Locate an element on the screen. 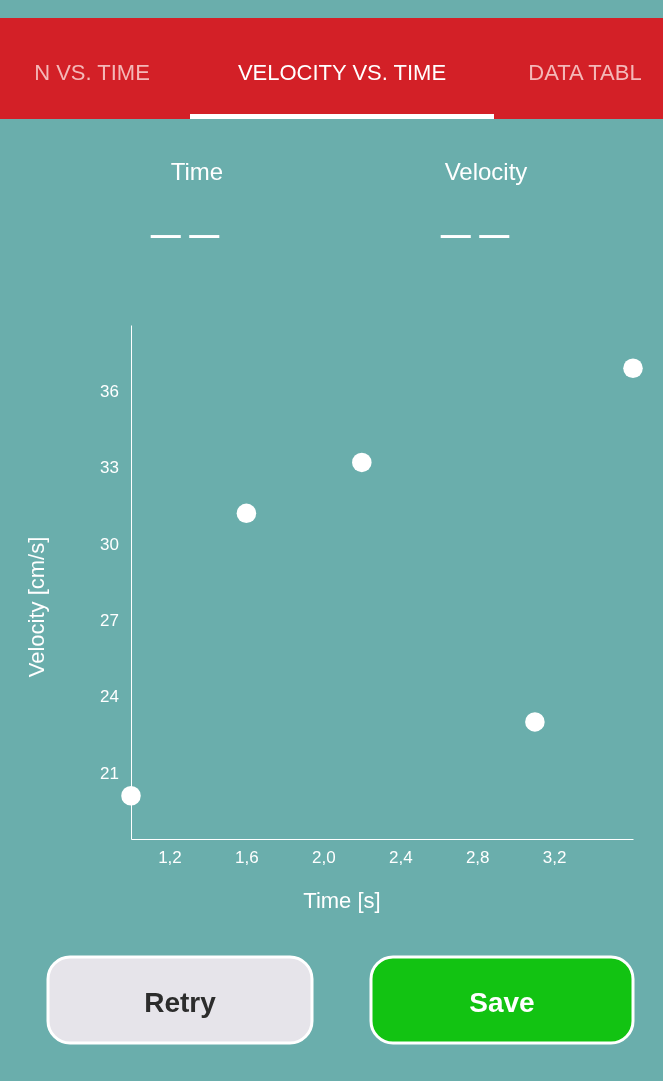 This screenshot has width=663, height=1081. y-tick-label: 27 is located at coordinates (109, 621).